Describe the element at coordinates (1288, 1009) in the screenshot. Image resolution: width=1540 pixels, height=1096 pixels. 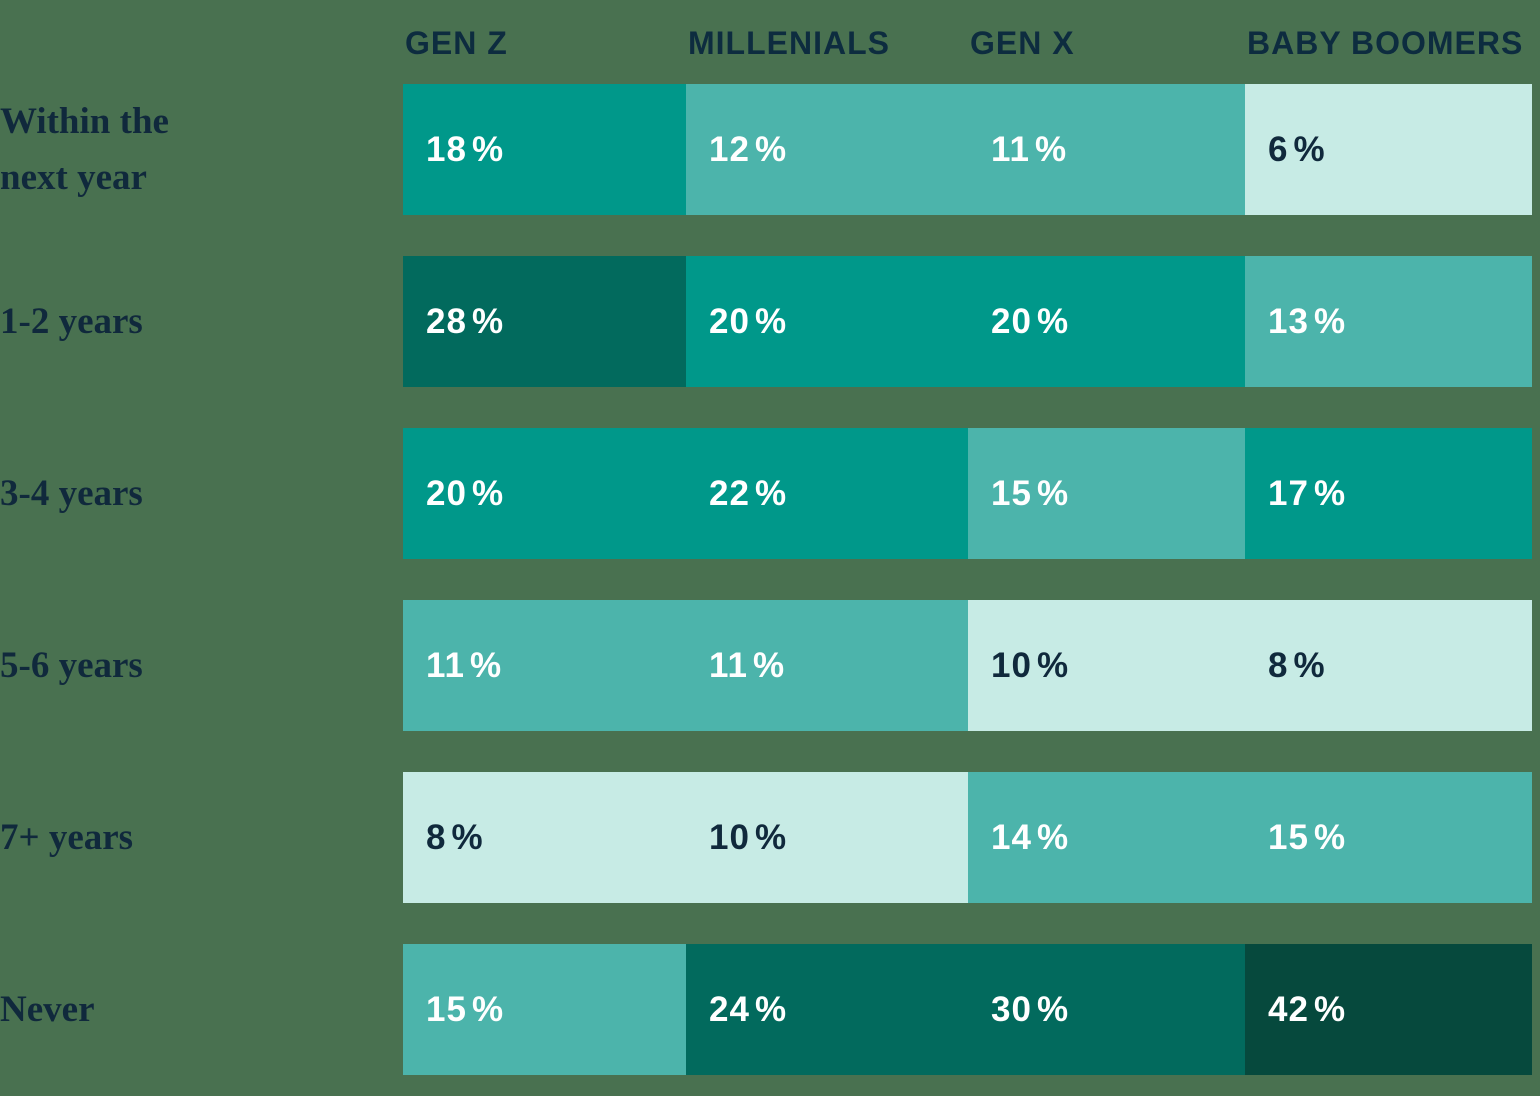
I see `cell-value: 42` at that location.